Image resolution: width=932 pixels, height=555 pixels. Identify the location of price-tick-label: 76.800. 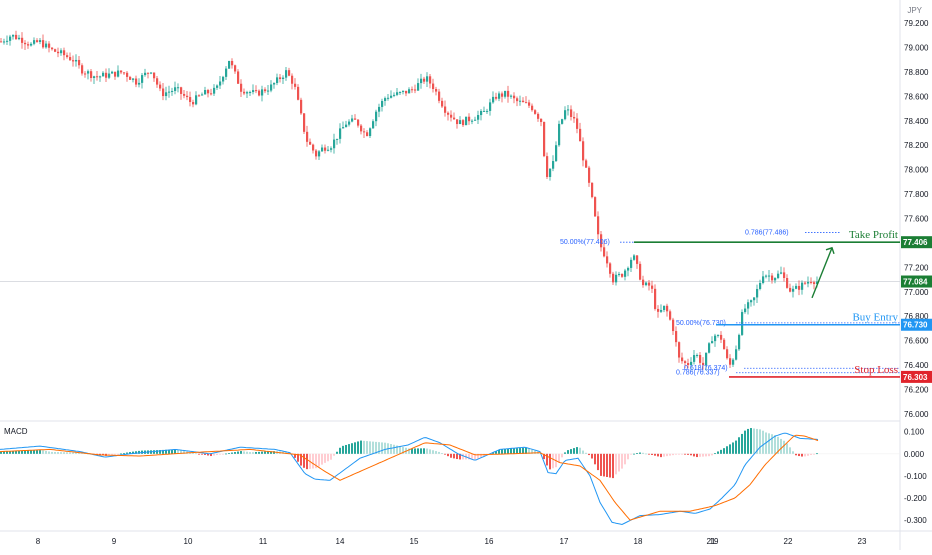
(916, 316).